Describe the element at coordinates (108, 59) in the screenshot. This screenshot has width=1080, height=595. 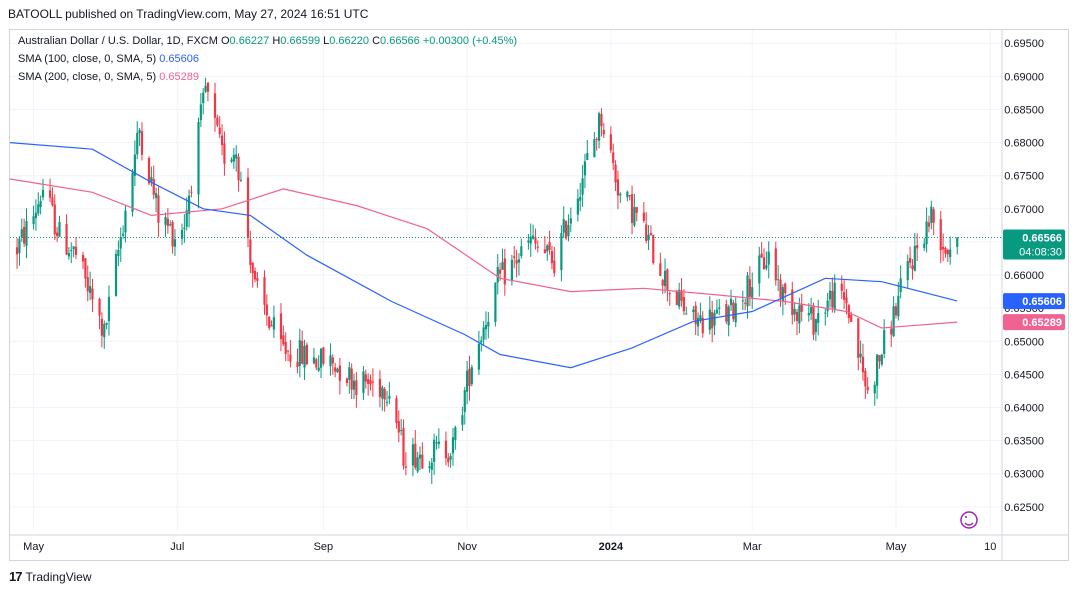
I see `legend-sma100-row: SMA (100, close, 0, SMA, 5) 0.65606` at that location.